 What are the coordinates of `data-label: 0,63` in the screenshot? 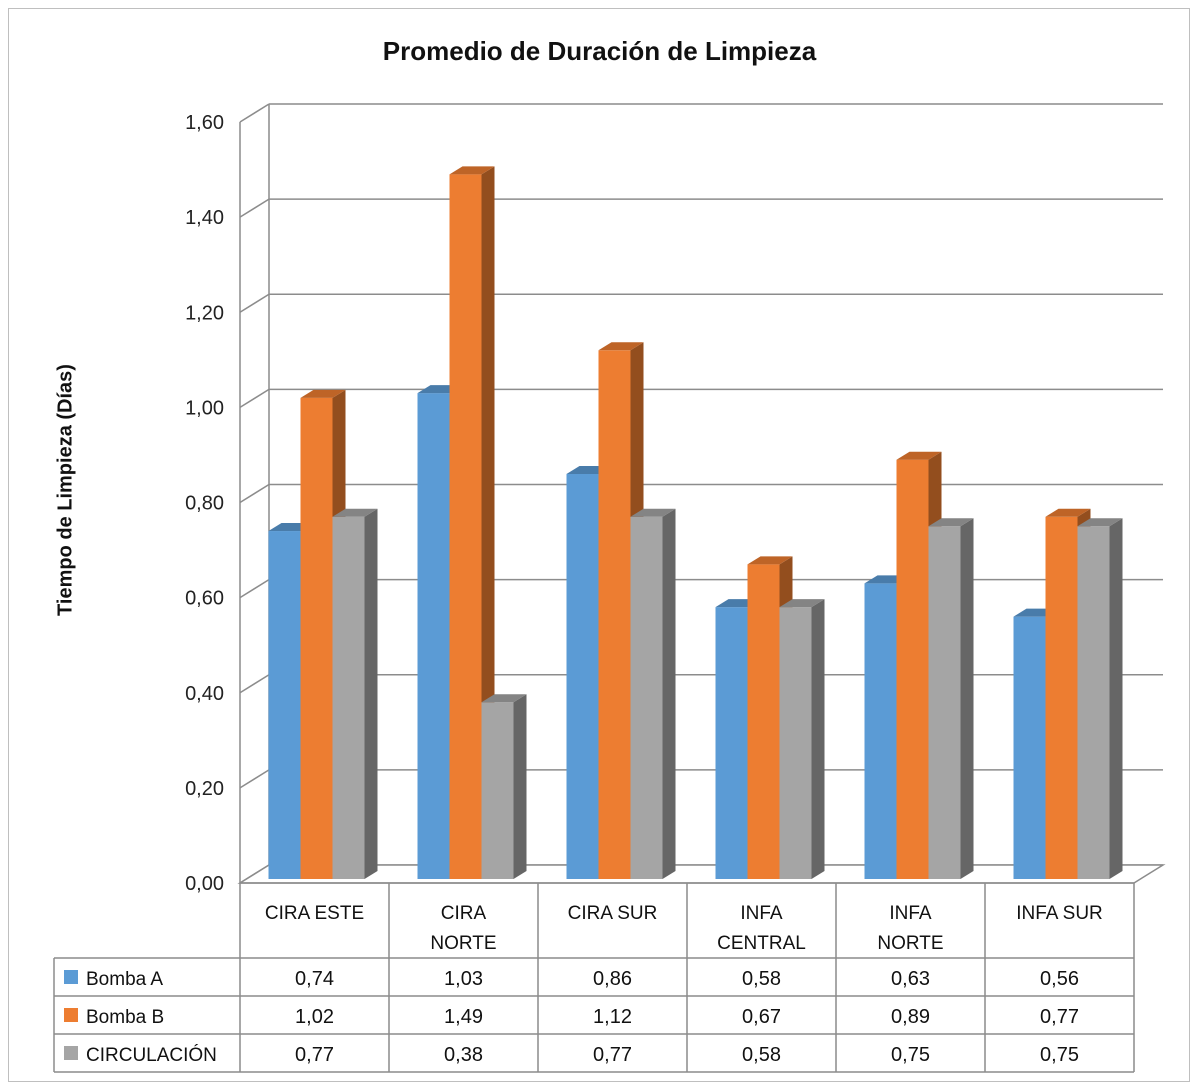 It's located at (910, 979).